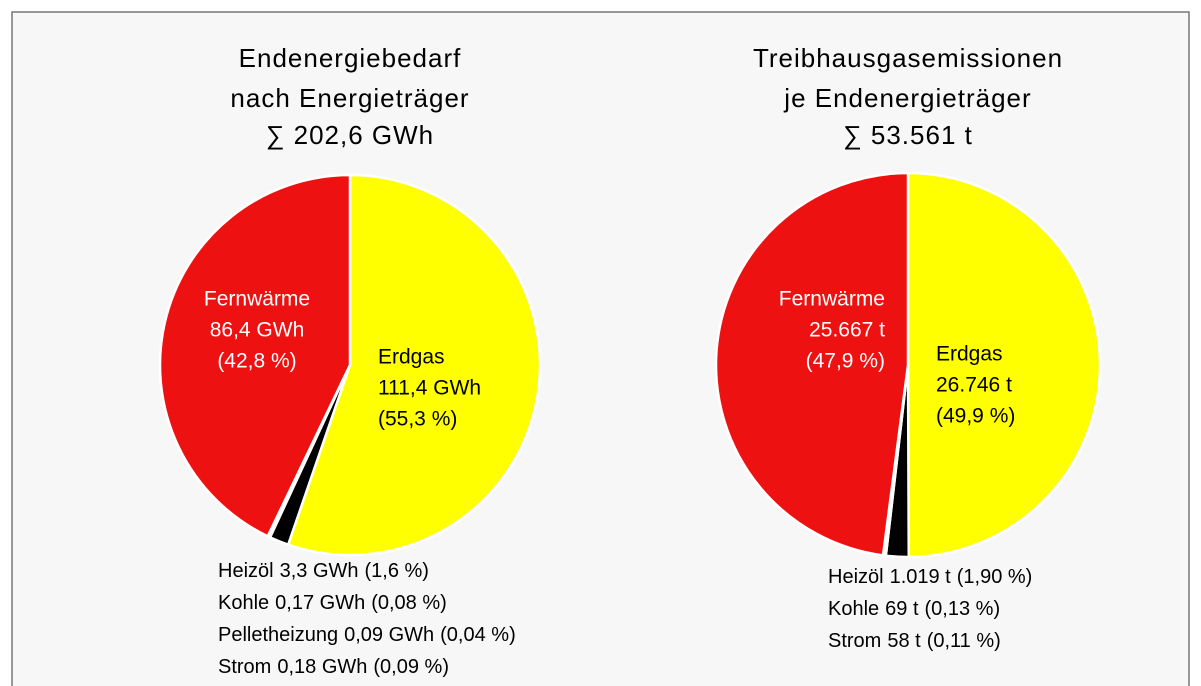 The image size is (1201, 686). Describe the element at coordinates (964, 641) in the screenshot. I see `outside-label-part: (0,11 %)` at that location.